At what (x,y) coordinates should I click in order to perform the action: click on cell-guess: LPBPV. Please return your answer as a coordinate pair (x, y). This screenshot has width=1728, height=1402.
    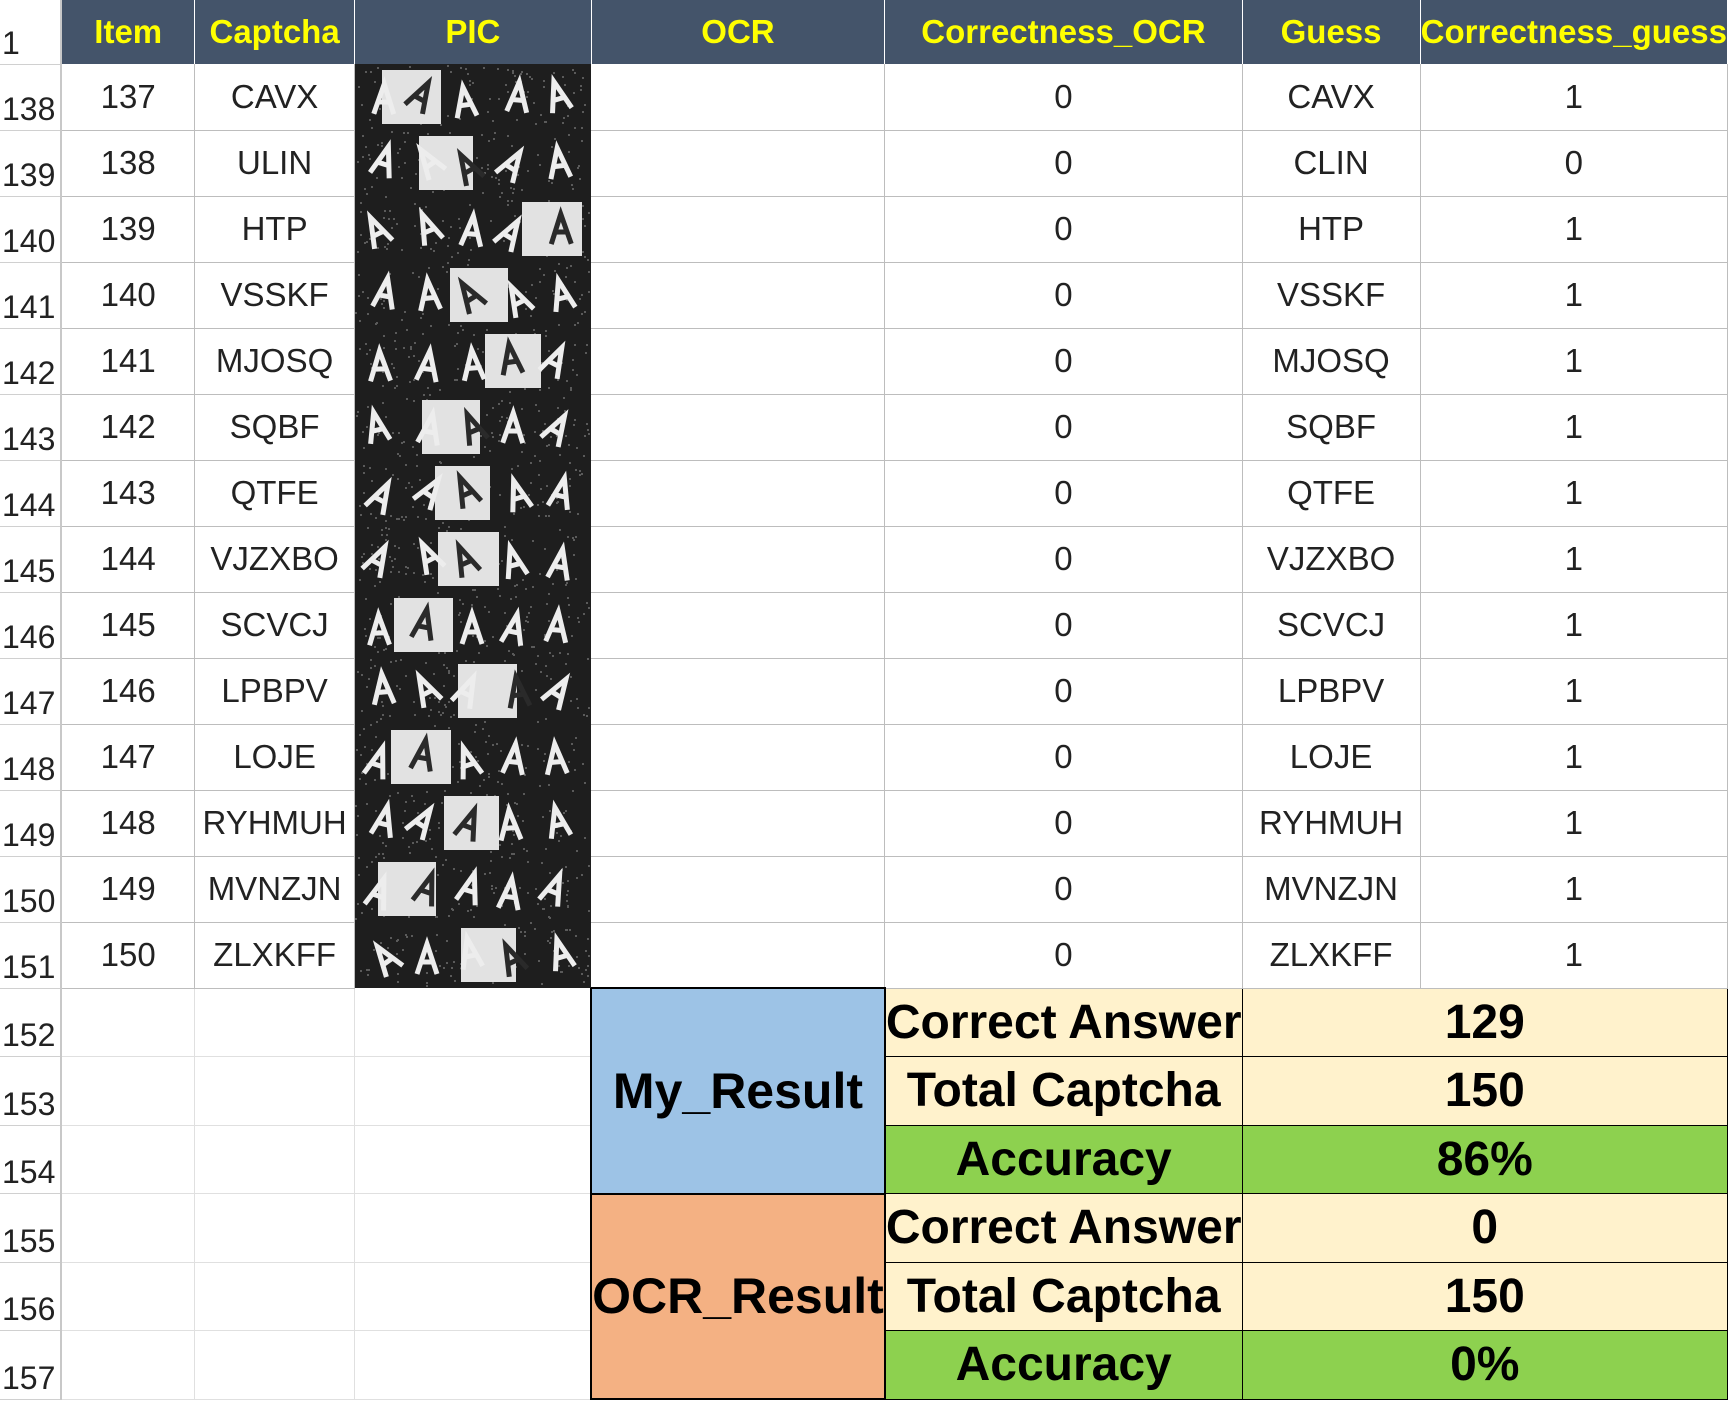
    Looking at the image, I should click on (1331, 691).